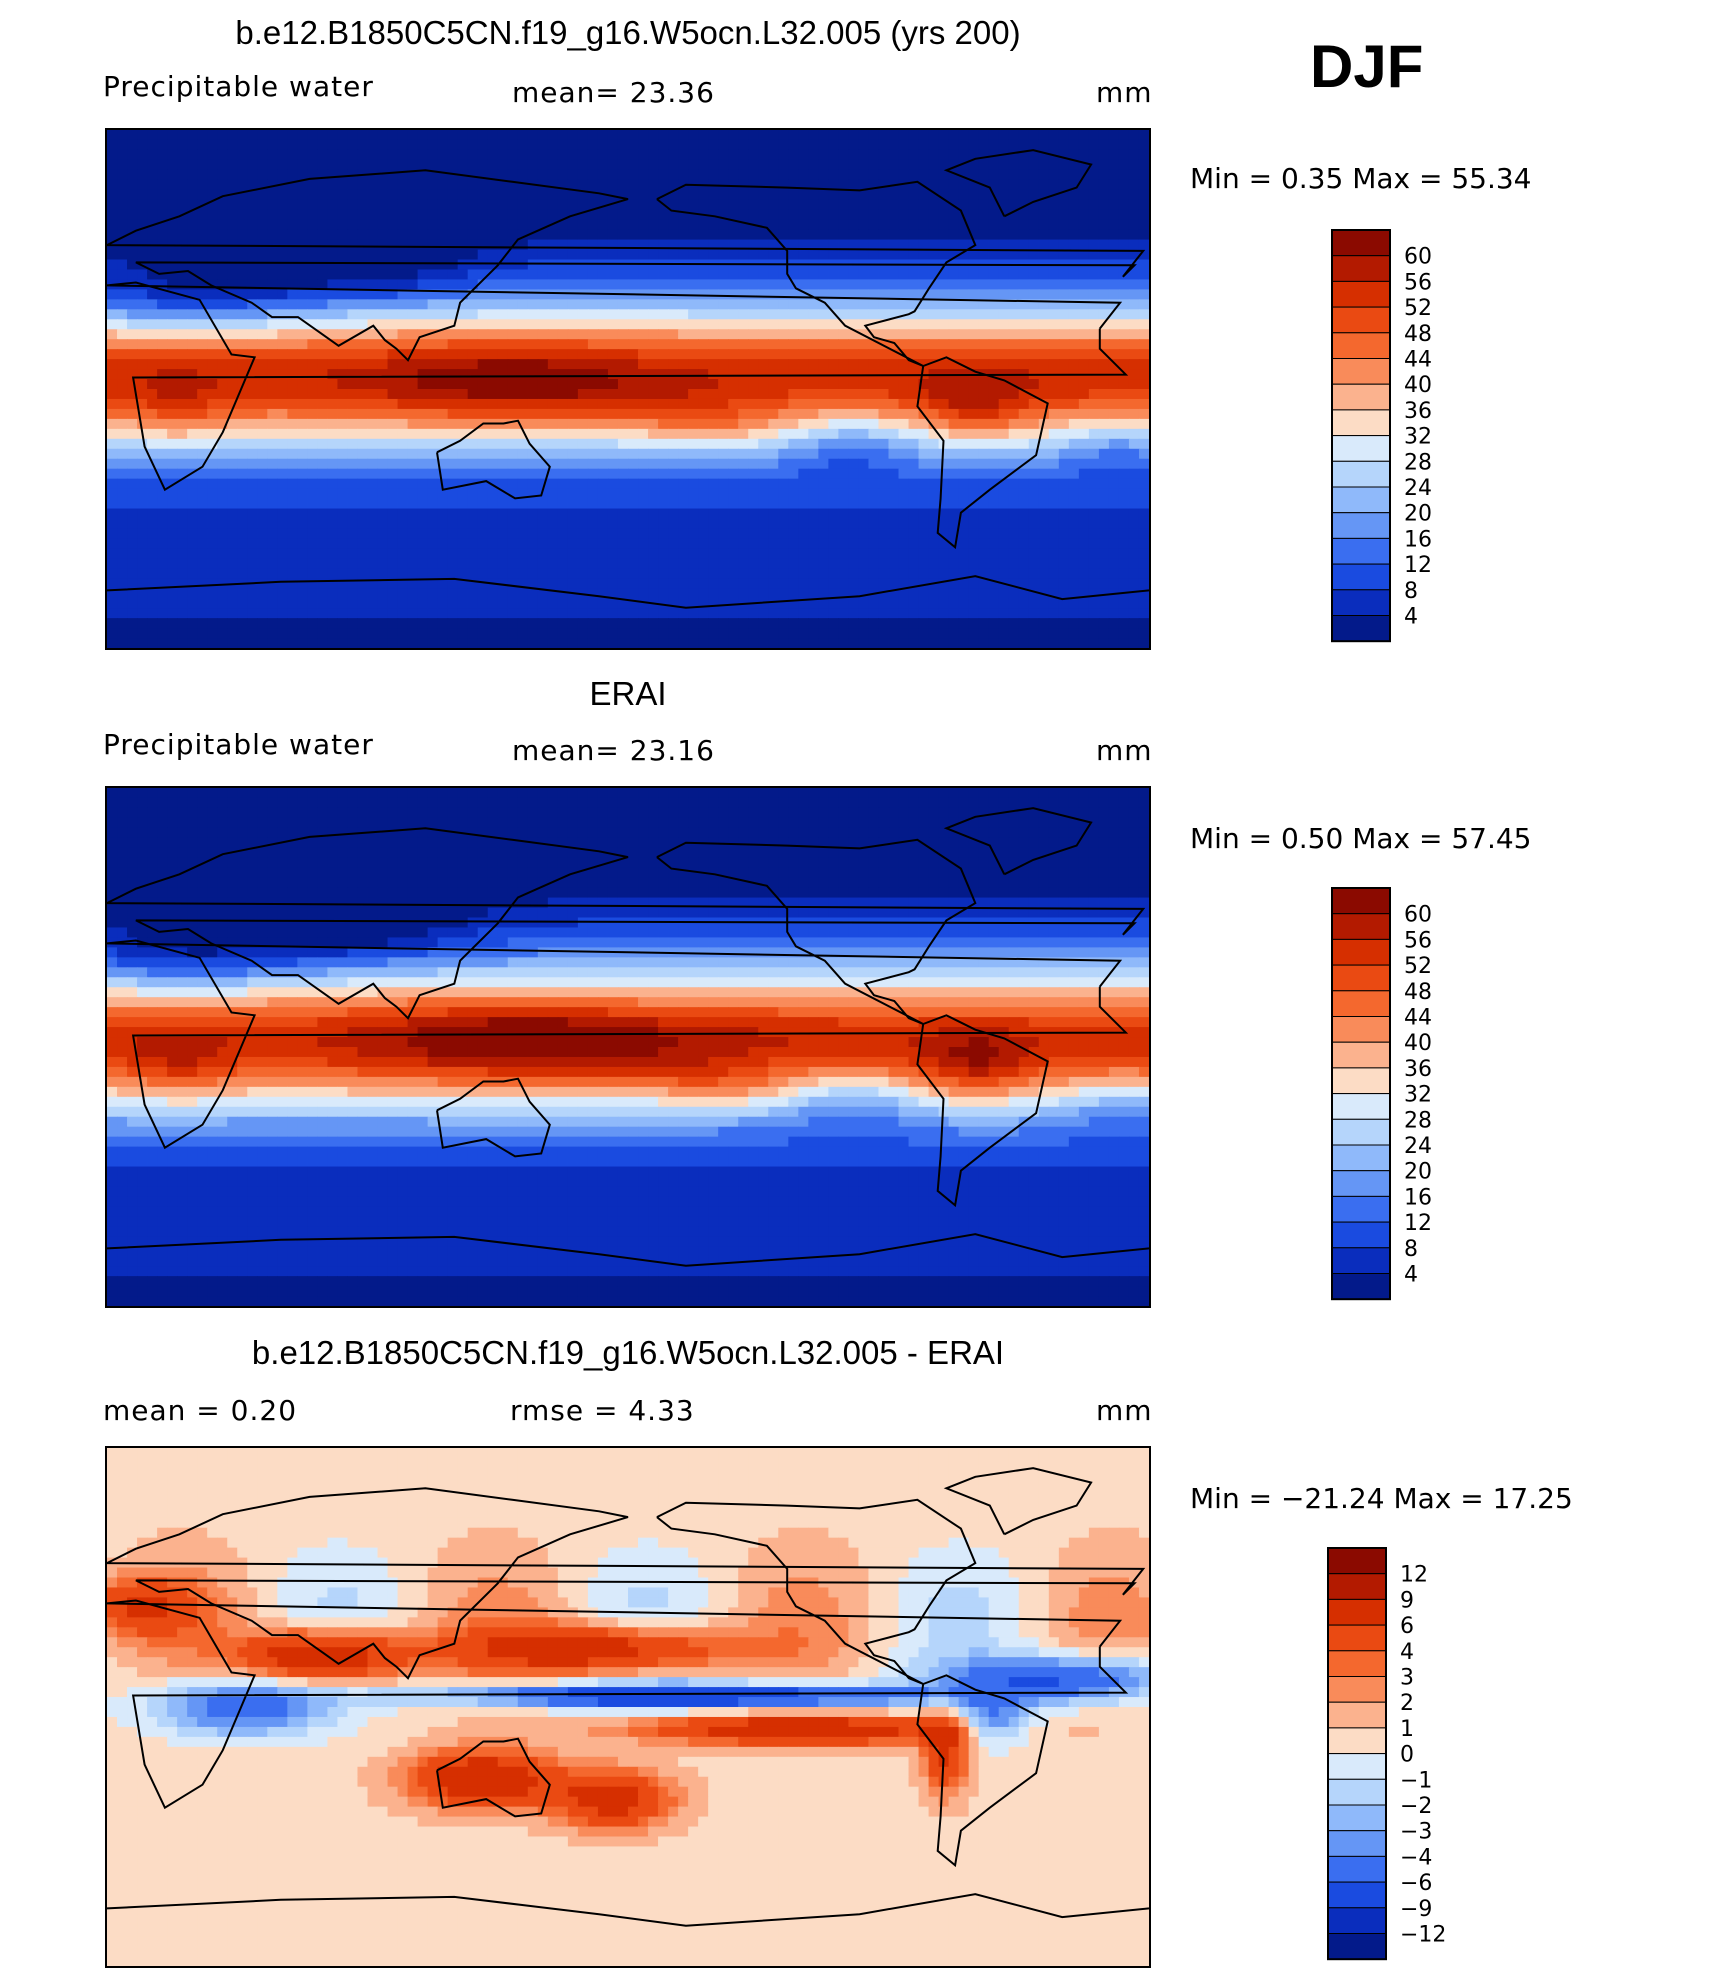 The width and height of the screenshot is (1710, 1969). Describe the element at coordinates (602, 1410) in the screenshot. I see `rmse-label: rmse = 4.33` at that location.